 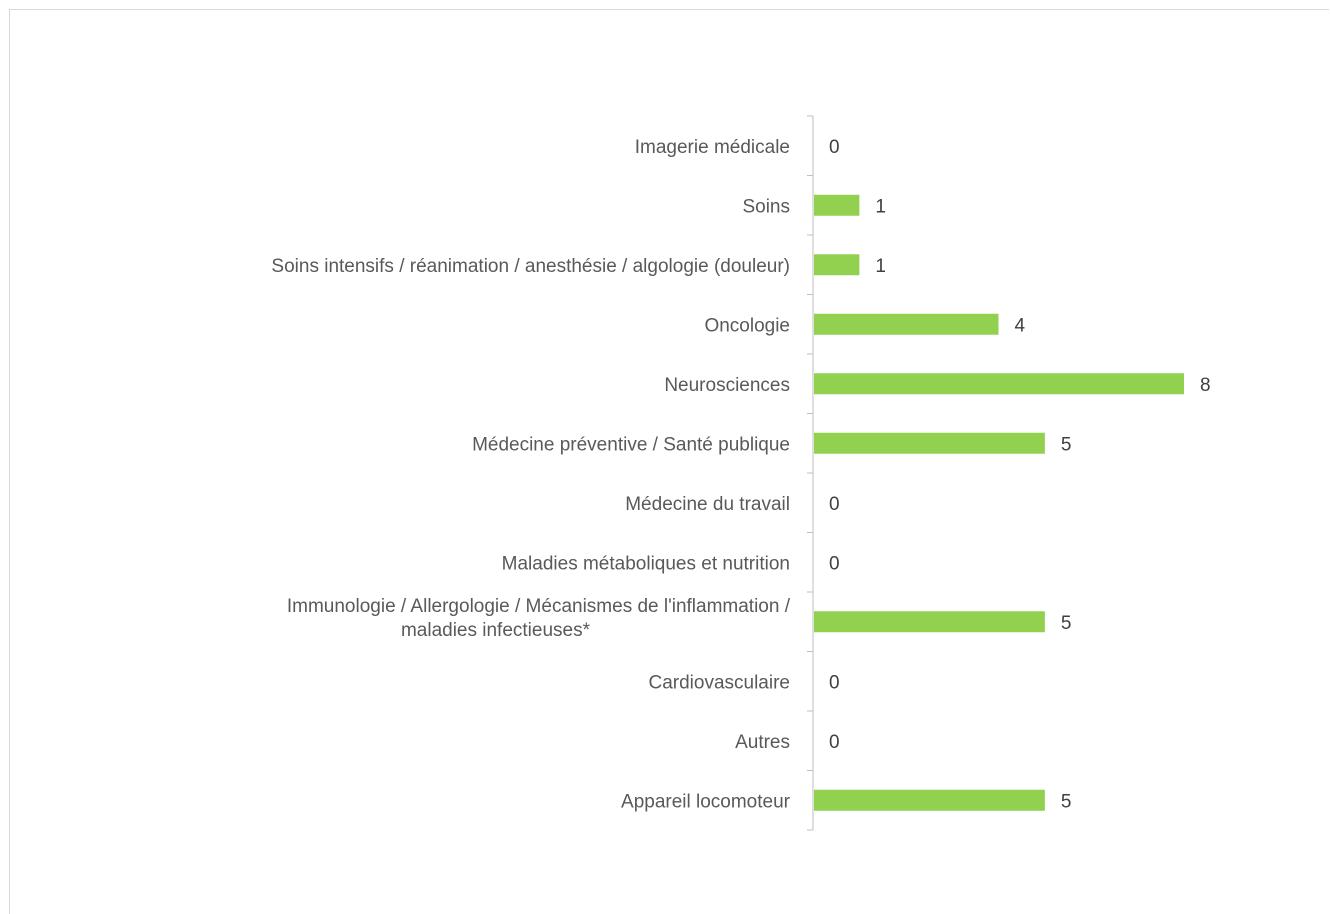 What do you see at coordinates (706, 801) in the screenshot?
I see `category-label: Appareil locomoteur` at bounding box center [706, 801].